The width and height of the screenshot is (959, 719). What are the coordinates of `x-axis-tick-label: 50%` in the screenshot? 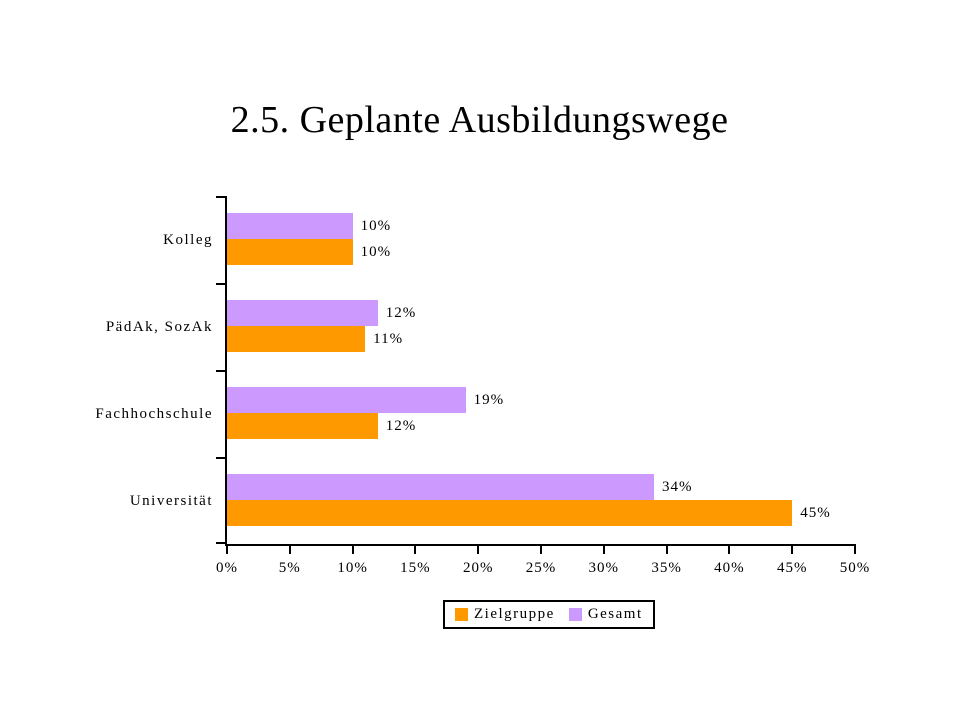 It's located at (855, 568).